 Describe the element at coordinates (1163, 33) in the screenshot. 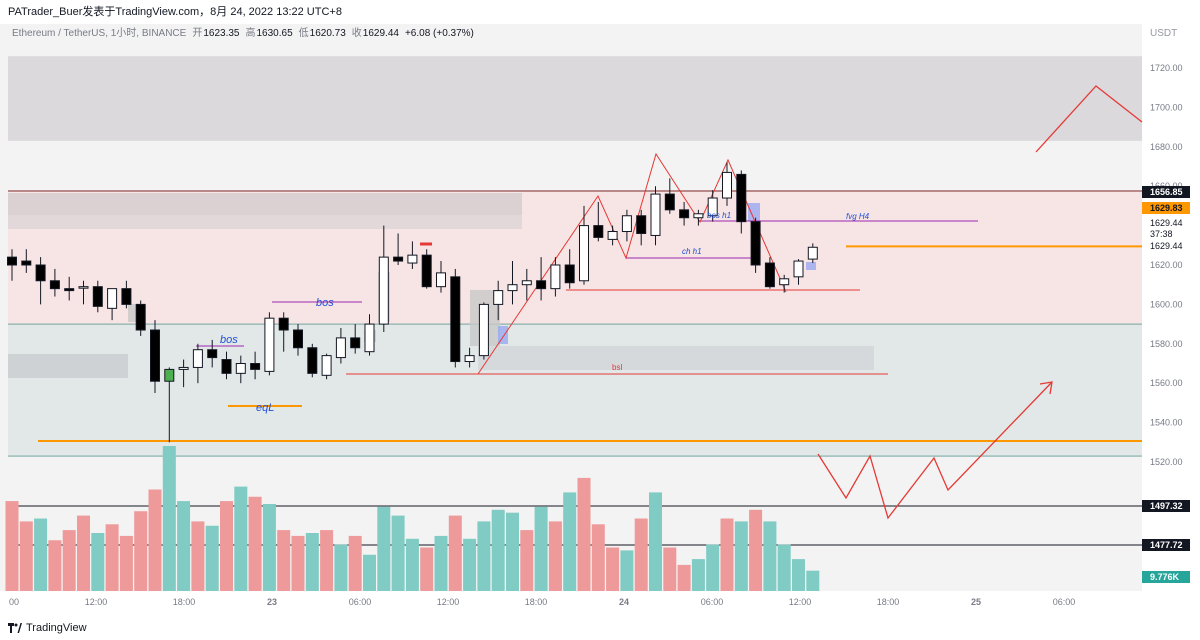

I see `currency-label: USDT` at that location.